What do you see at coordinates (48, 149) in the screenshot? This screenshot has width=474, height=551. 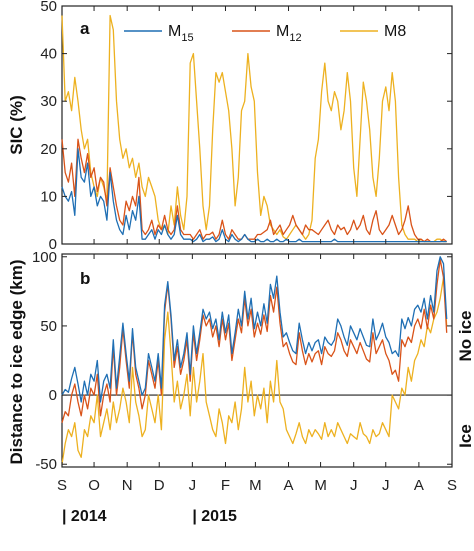 I see `y-tick-label-a-2: 20` at bounding box center [48, 149].